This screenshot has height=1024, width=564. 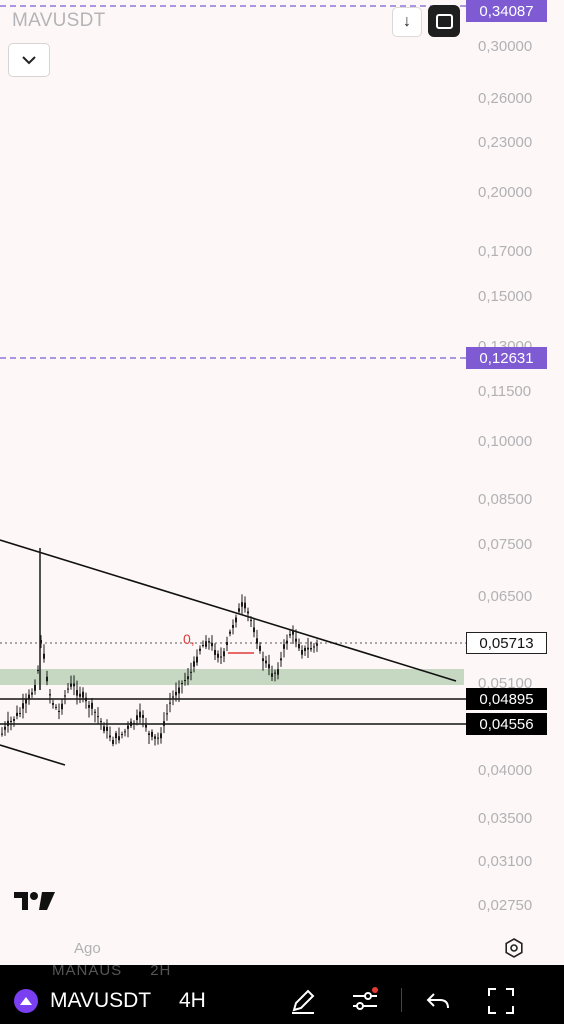 What do you see at coordinates (282, 994) in the screenshot?
I see `bottom-toolbar` at bounding box center [282, 994].